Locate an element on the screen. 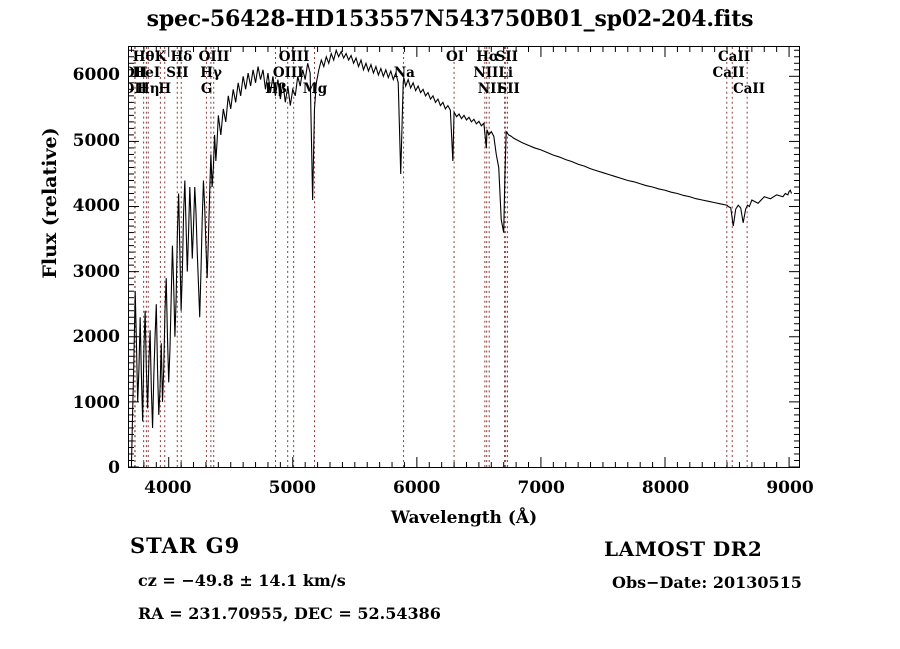 Image resolution: width=900 pixels, height=649 pixels. x-tick-label: 5000 is located at coordinates (292, 488).